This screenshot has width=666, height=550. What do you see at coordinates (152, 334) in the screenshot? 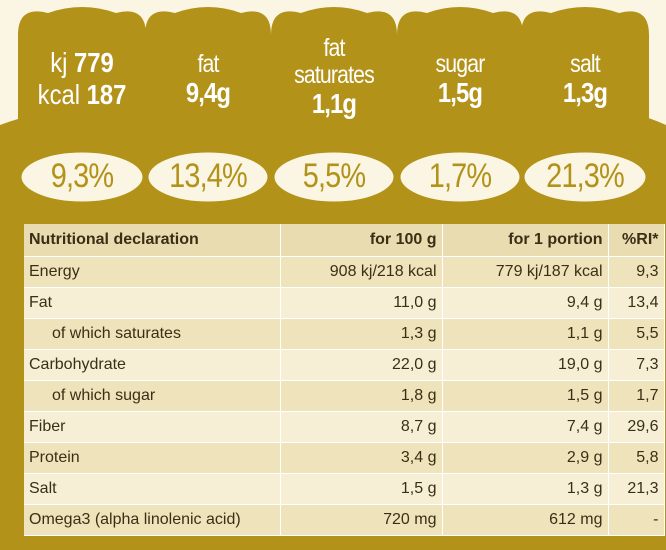
I see `row-label: of which saturates` at bounding box center [152, 334].